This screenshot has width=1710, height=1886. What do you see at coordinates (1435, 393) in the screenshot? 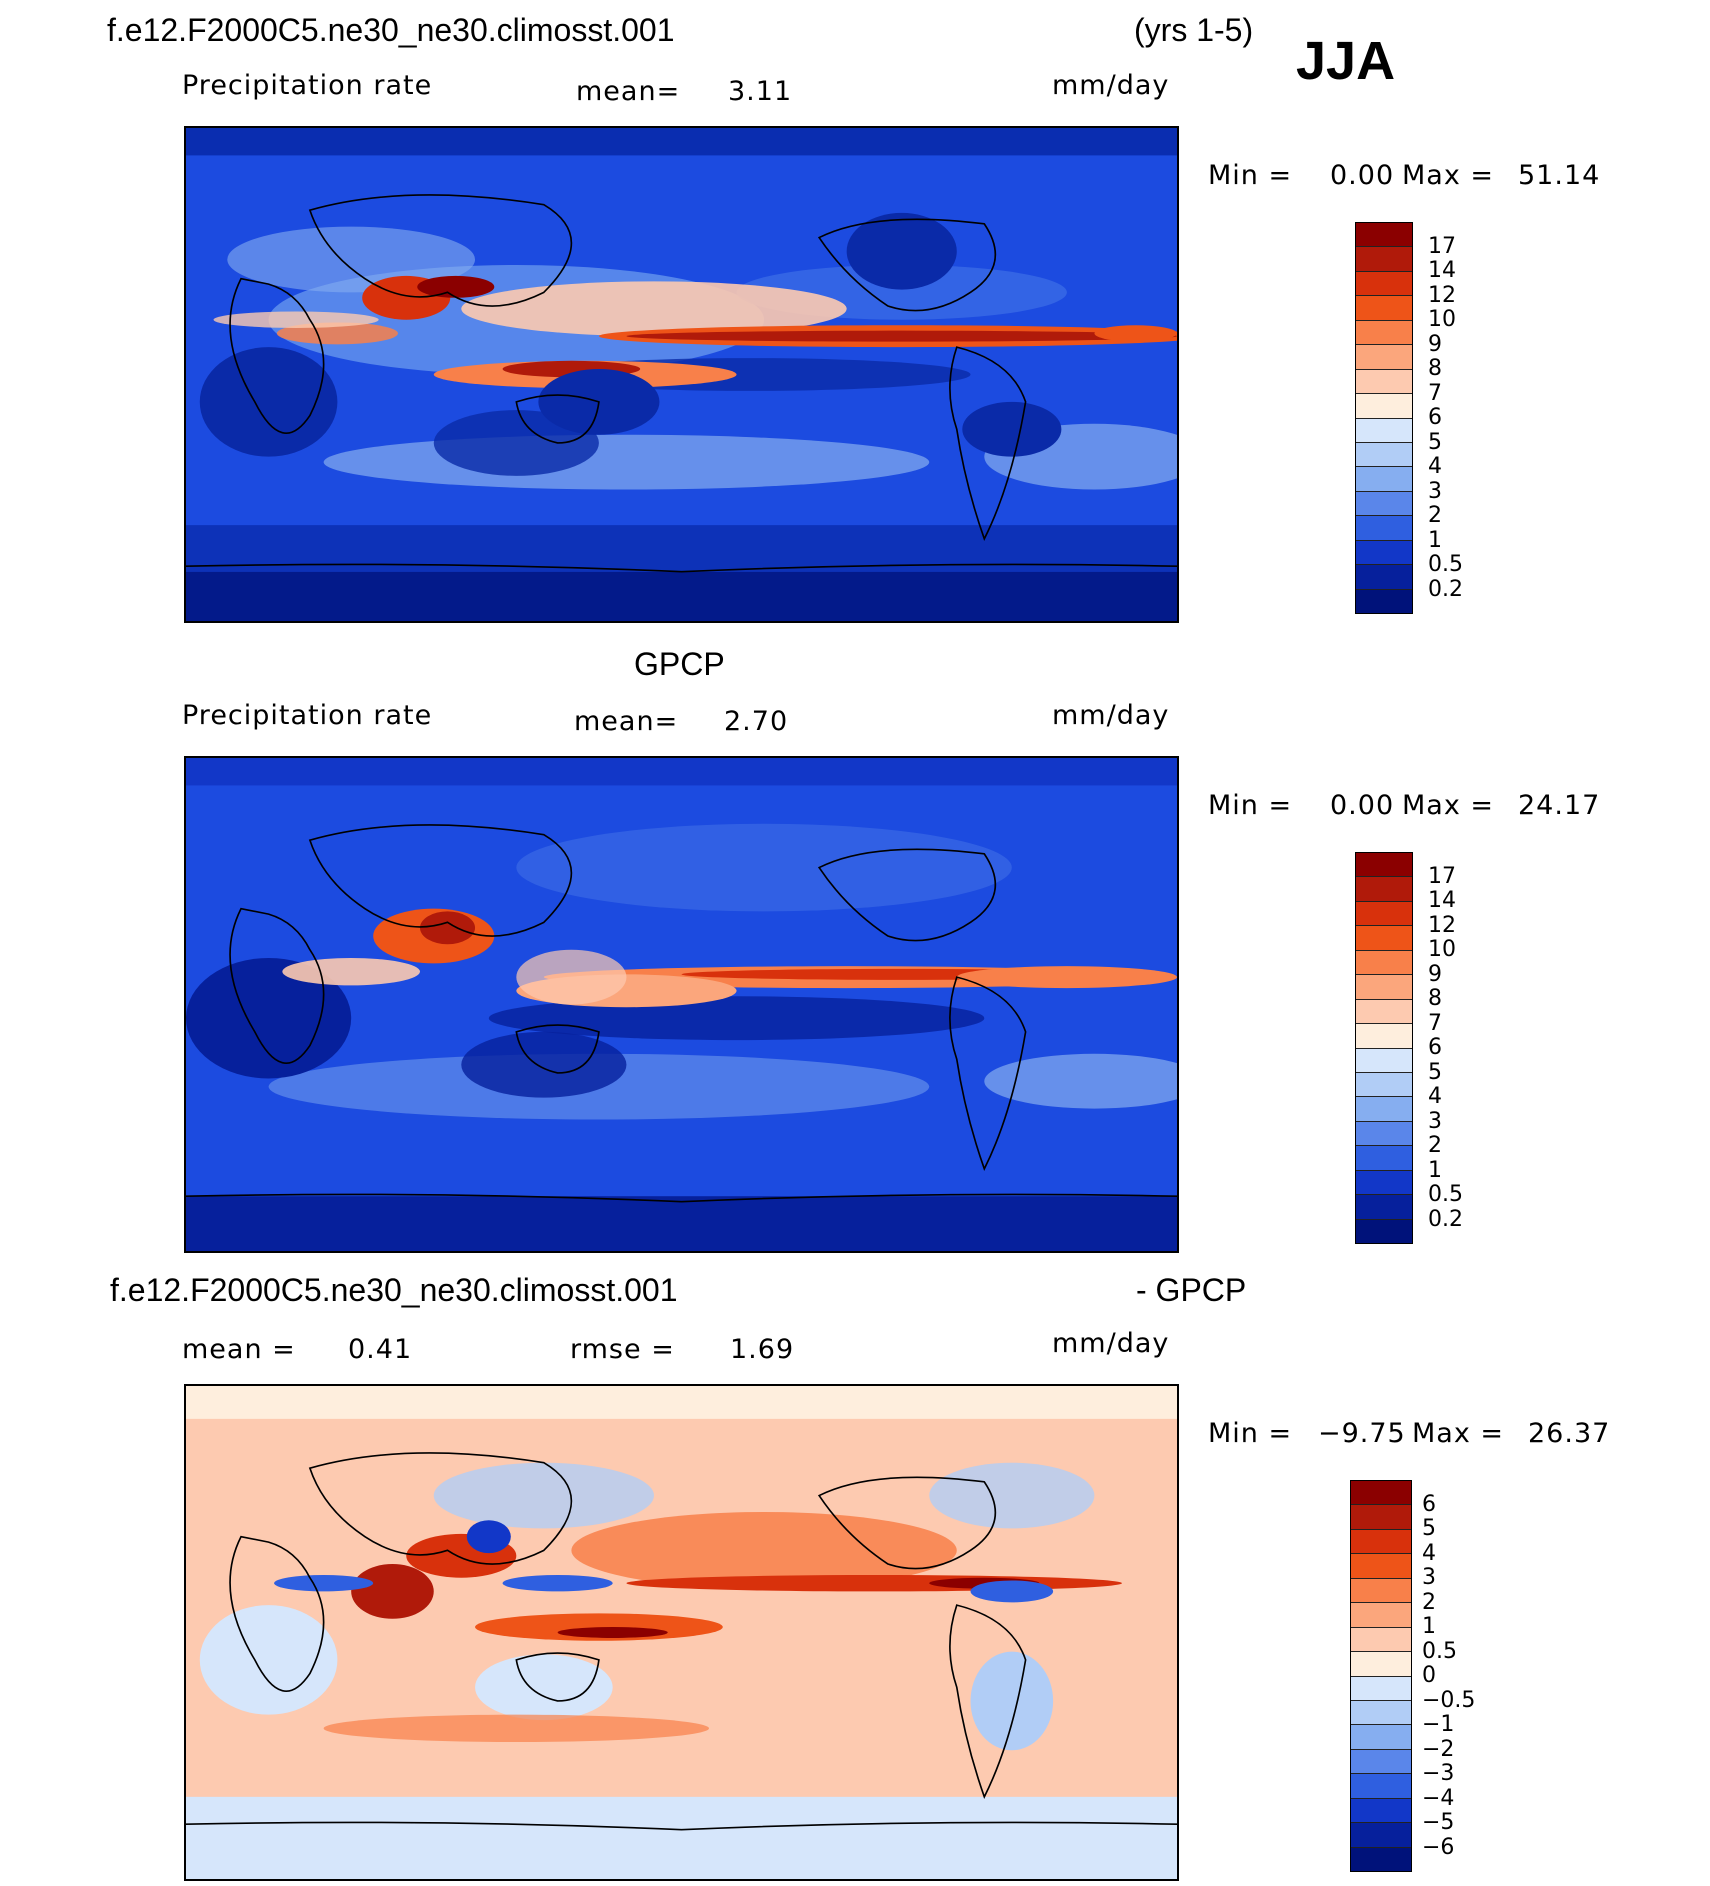
I see `colorbar-tick-label: 7` at bounding box center [1435, 393].